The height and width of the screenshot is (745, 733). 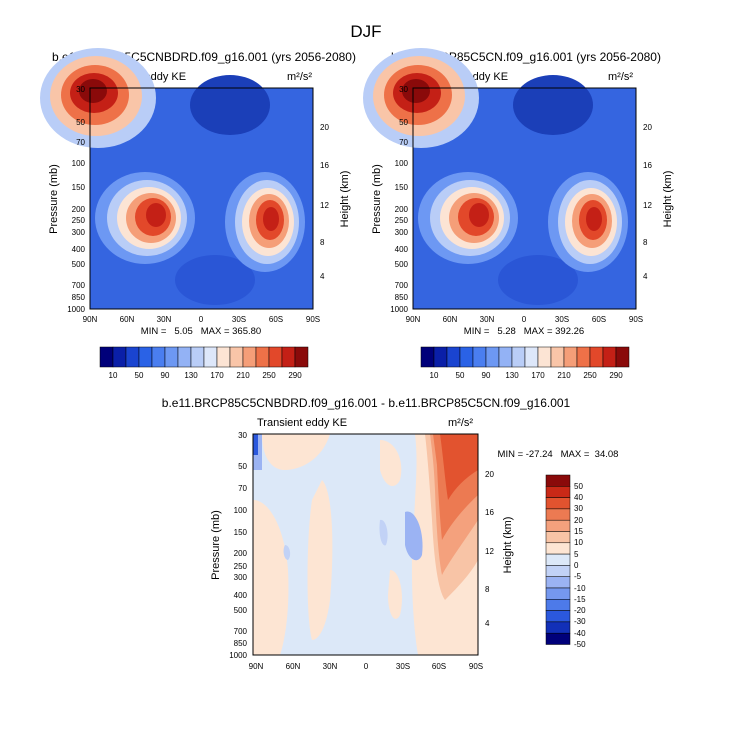 What do you see at coordinates (79, 249) in the screenshot?
I see `y-tick-label: 400` at bounding box center [79, 249].